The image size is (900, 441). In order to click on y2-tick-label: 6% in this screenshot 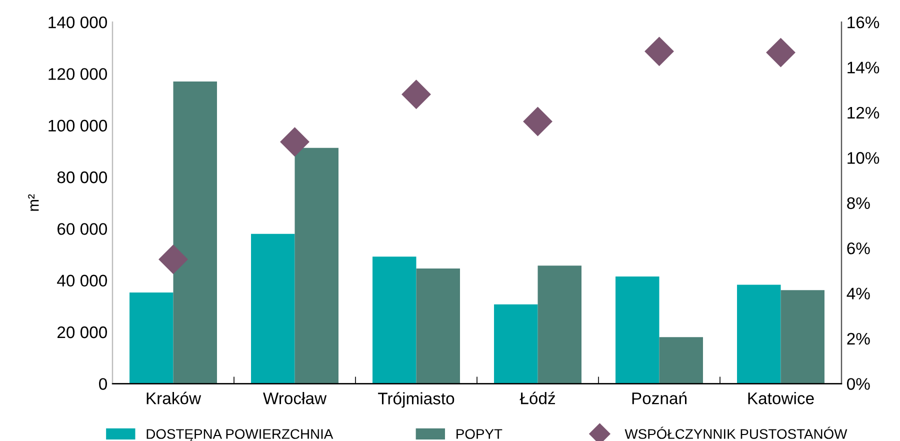, I will do `click(858, 248)`.